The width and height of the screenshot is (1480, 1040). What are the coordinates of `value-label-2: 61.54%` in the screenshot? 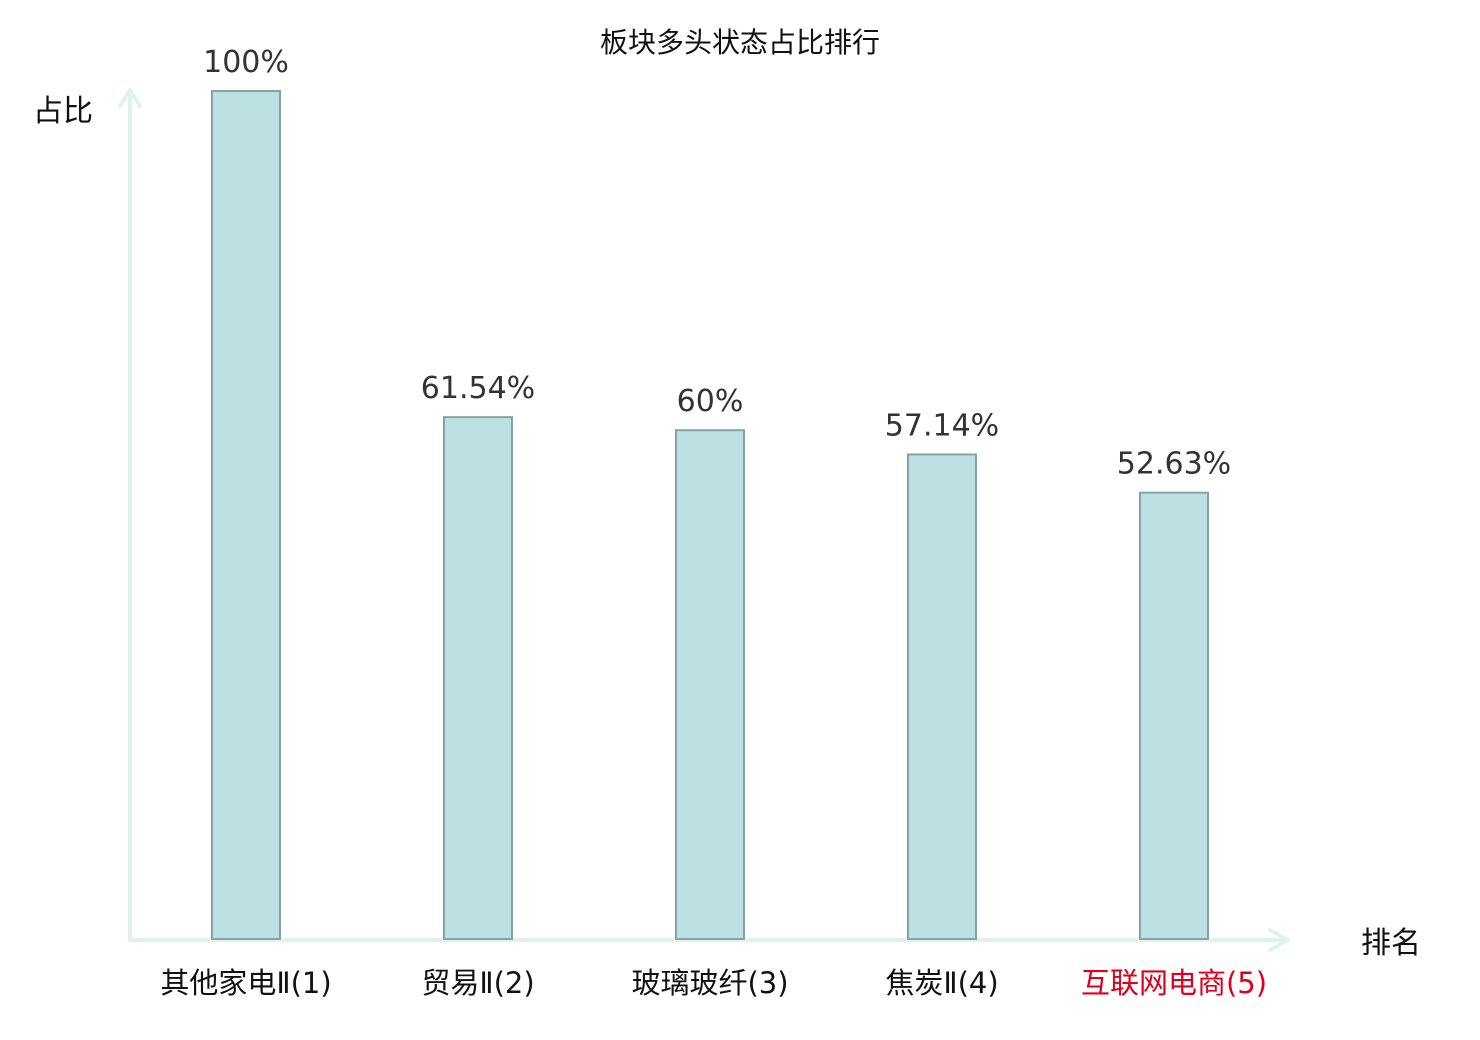 It's located at (478, 388).